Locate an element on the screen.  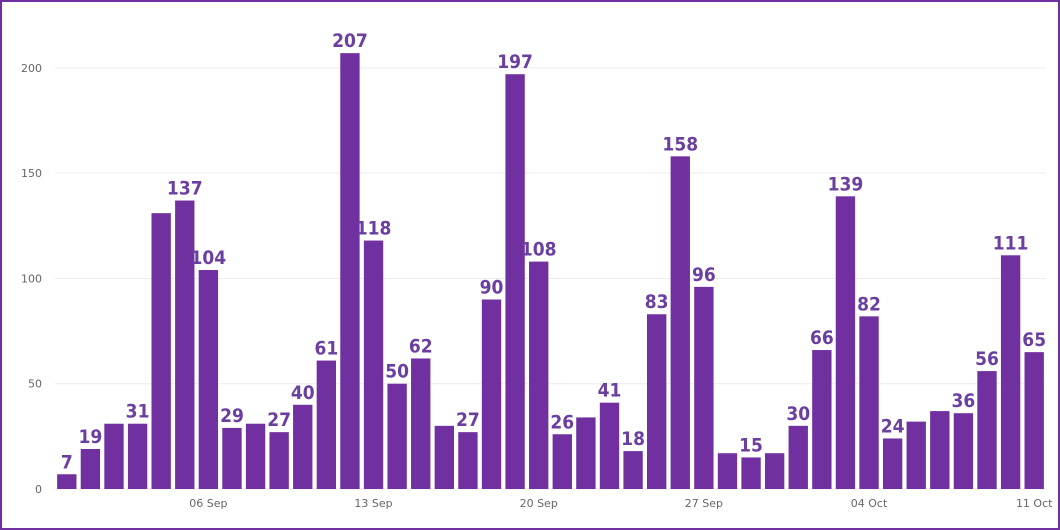
data-label: 40 is located at coordinates (303, 393).